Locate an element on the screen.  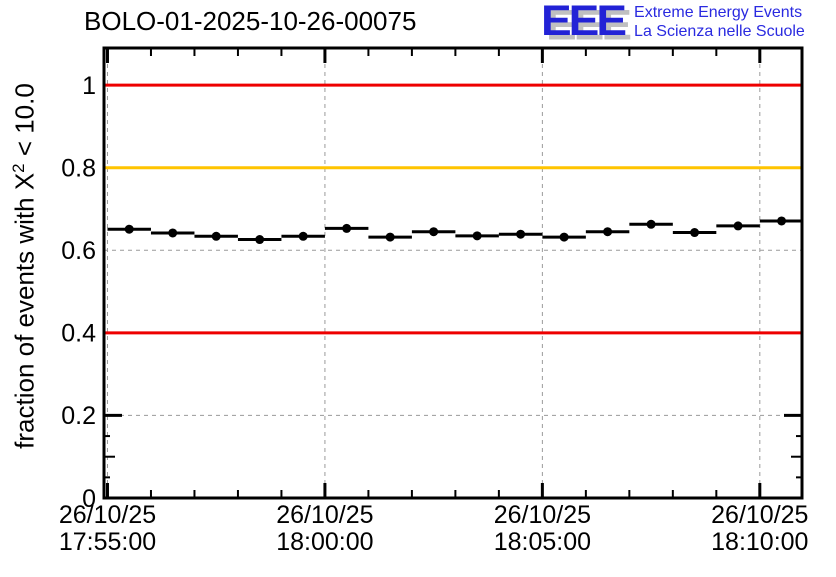
y-axis-title-superscript: 2 is located at coordinates (18, 168).